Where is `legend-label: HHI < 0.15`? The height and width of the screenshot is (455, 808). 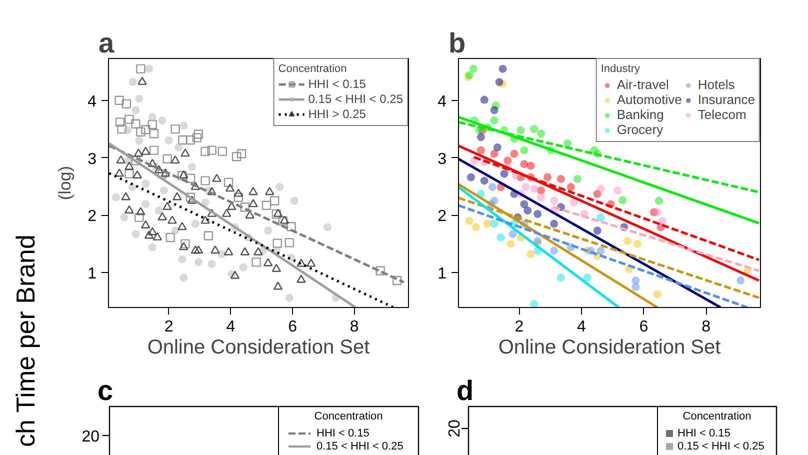 legend-label: HHI < 0.15 is located at coordinates (337, 84).